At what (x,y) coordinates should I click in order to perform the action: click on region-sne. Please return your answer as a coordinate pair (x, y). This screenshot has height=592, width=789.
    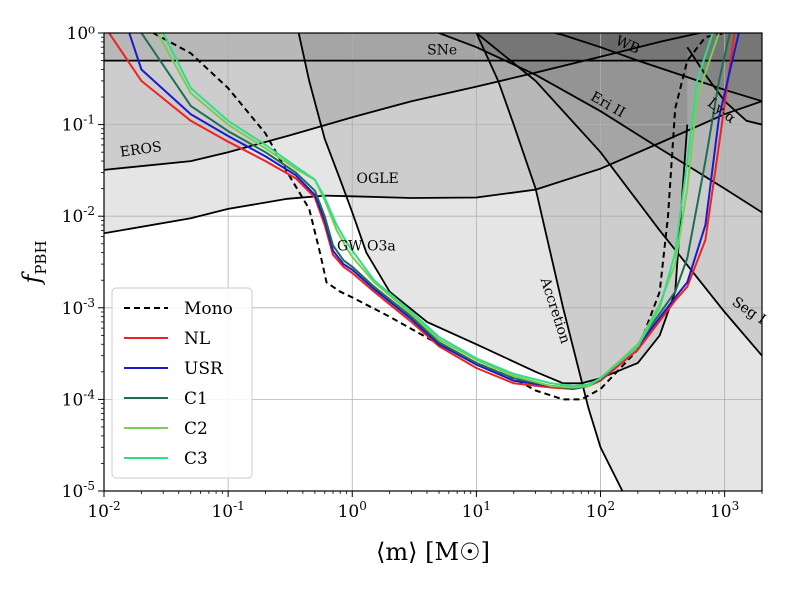
    Looking at the image, I should click on (433, 47).